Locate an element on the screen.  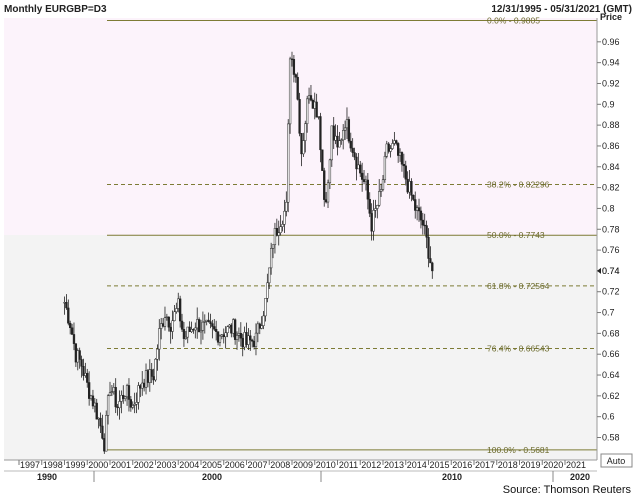
x-era-label: 1990 is located at coordinates (47, 477).